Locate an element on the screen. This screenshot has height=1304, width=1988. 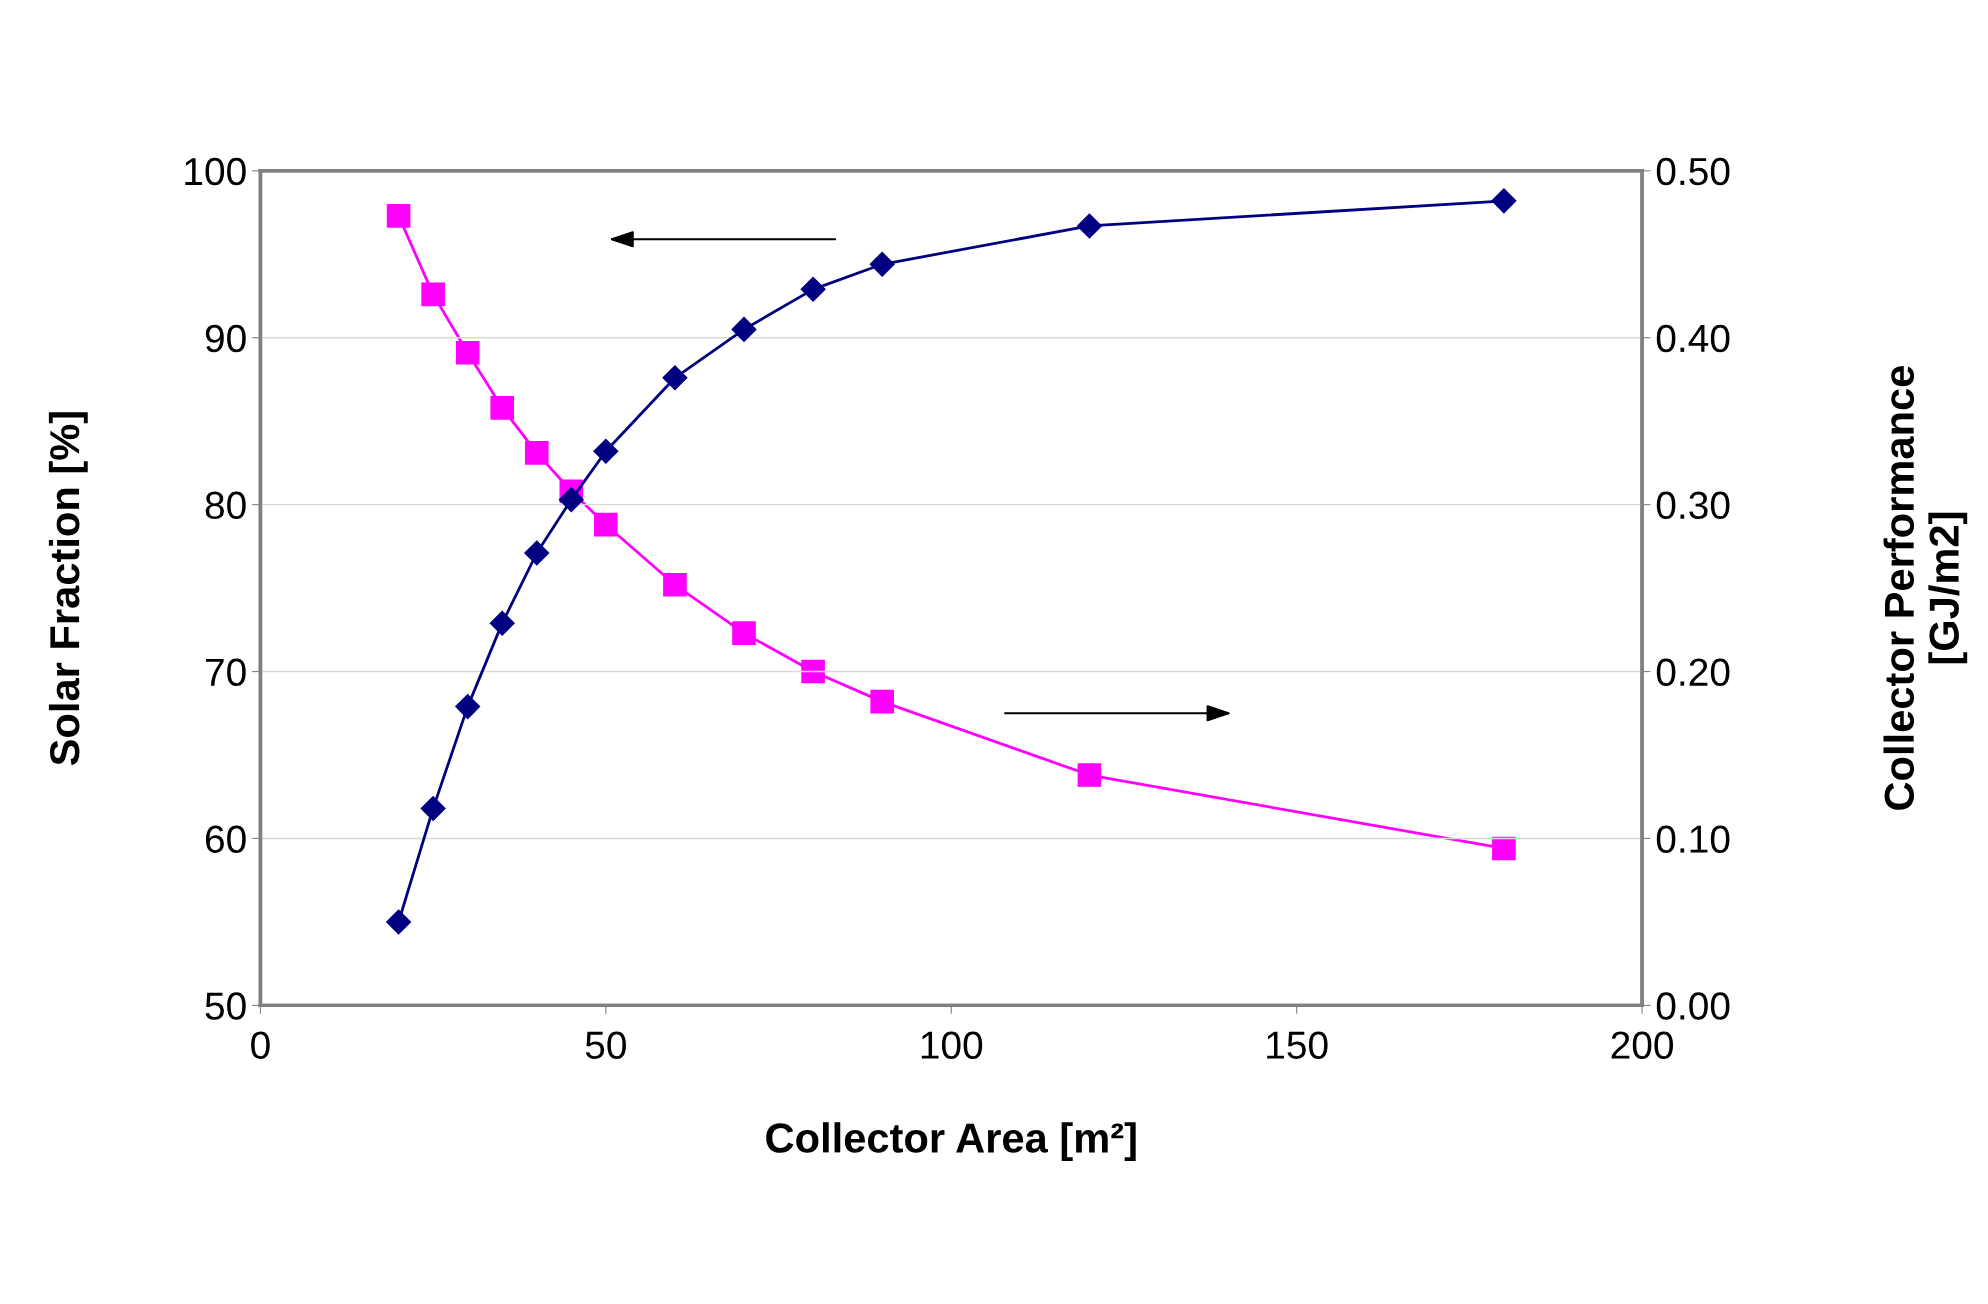
y-axis-title: Solar Fraction [%] is located at coordinates (68, 589).